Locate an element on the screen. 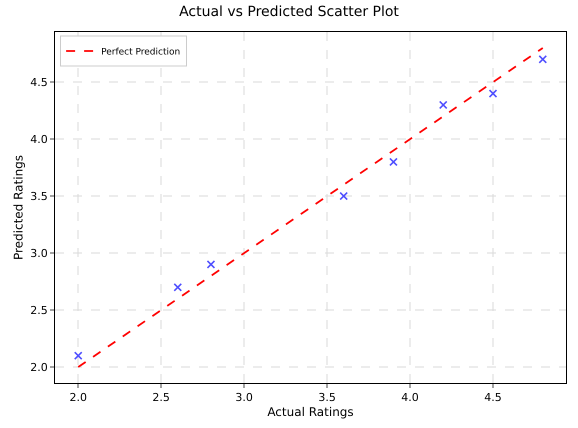  x-tick-label: 2.5 is located at coordinates (161, 397).